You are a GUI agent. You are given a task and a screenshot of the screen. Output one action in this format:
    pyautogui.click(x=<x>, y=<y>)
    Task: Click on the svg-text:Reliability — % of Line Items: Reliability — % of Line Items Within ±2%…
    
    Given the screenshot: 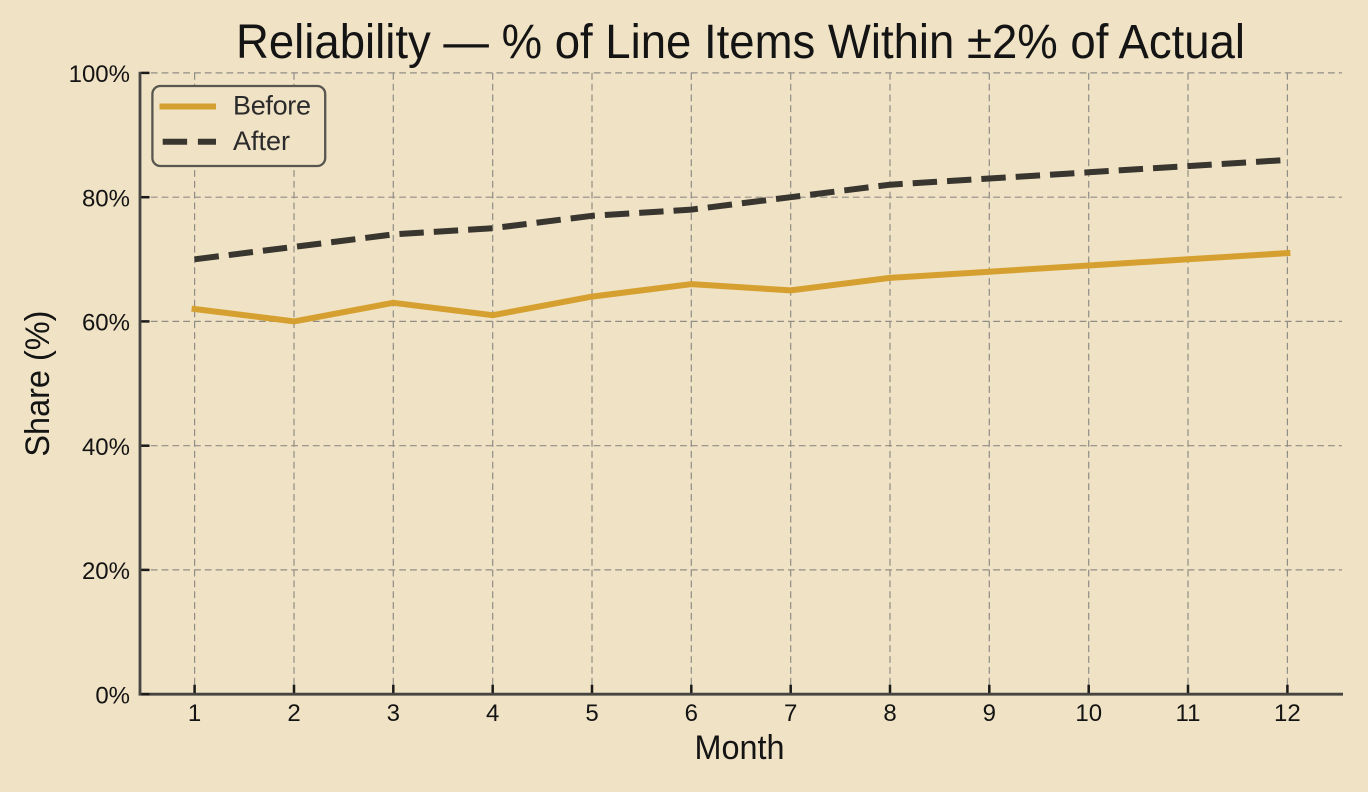 What is the action you would take?
    pyautogui.click(x=740, y=42)
    